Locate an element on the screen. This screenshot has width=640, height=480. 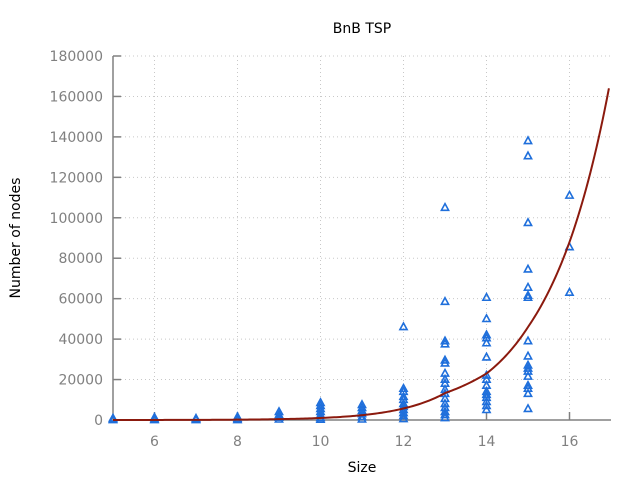
x-tick-label: 14 is located at coordinates (487, 442).